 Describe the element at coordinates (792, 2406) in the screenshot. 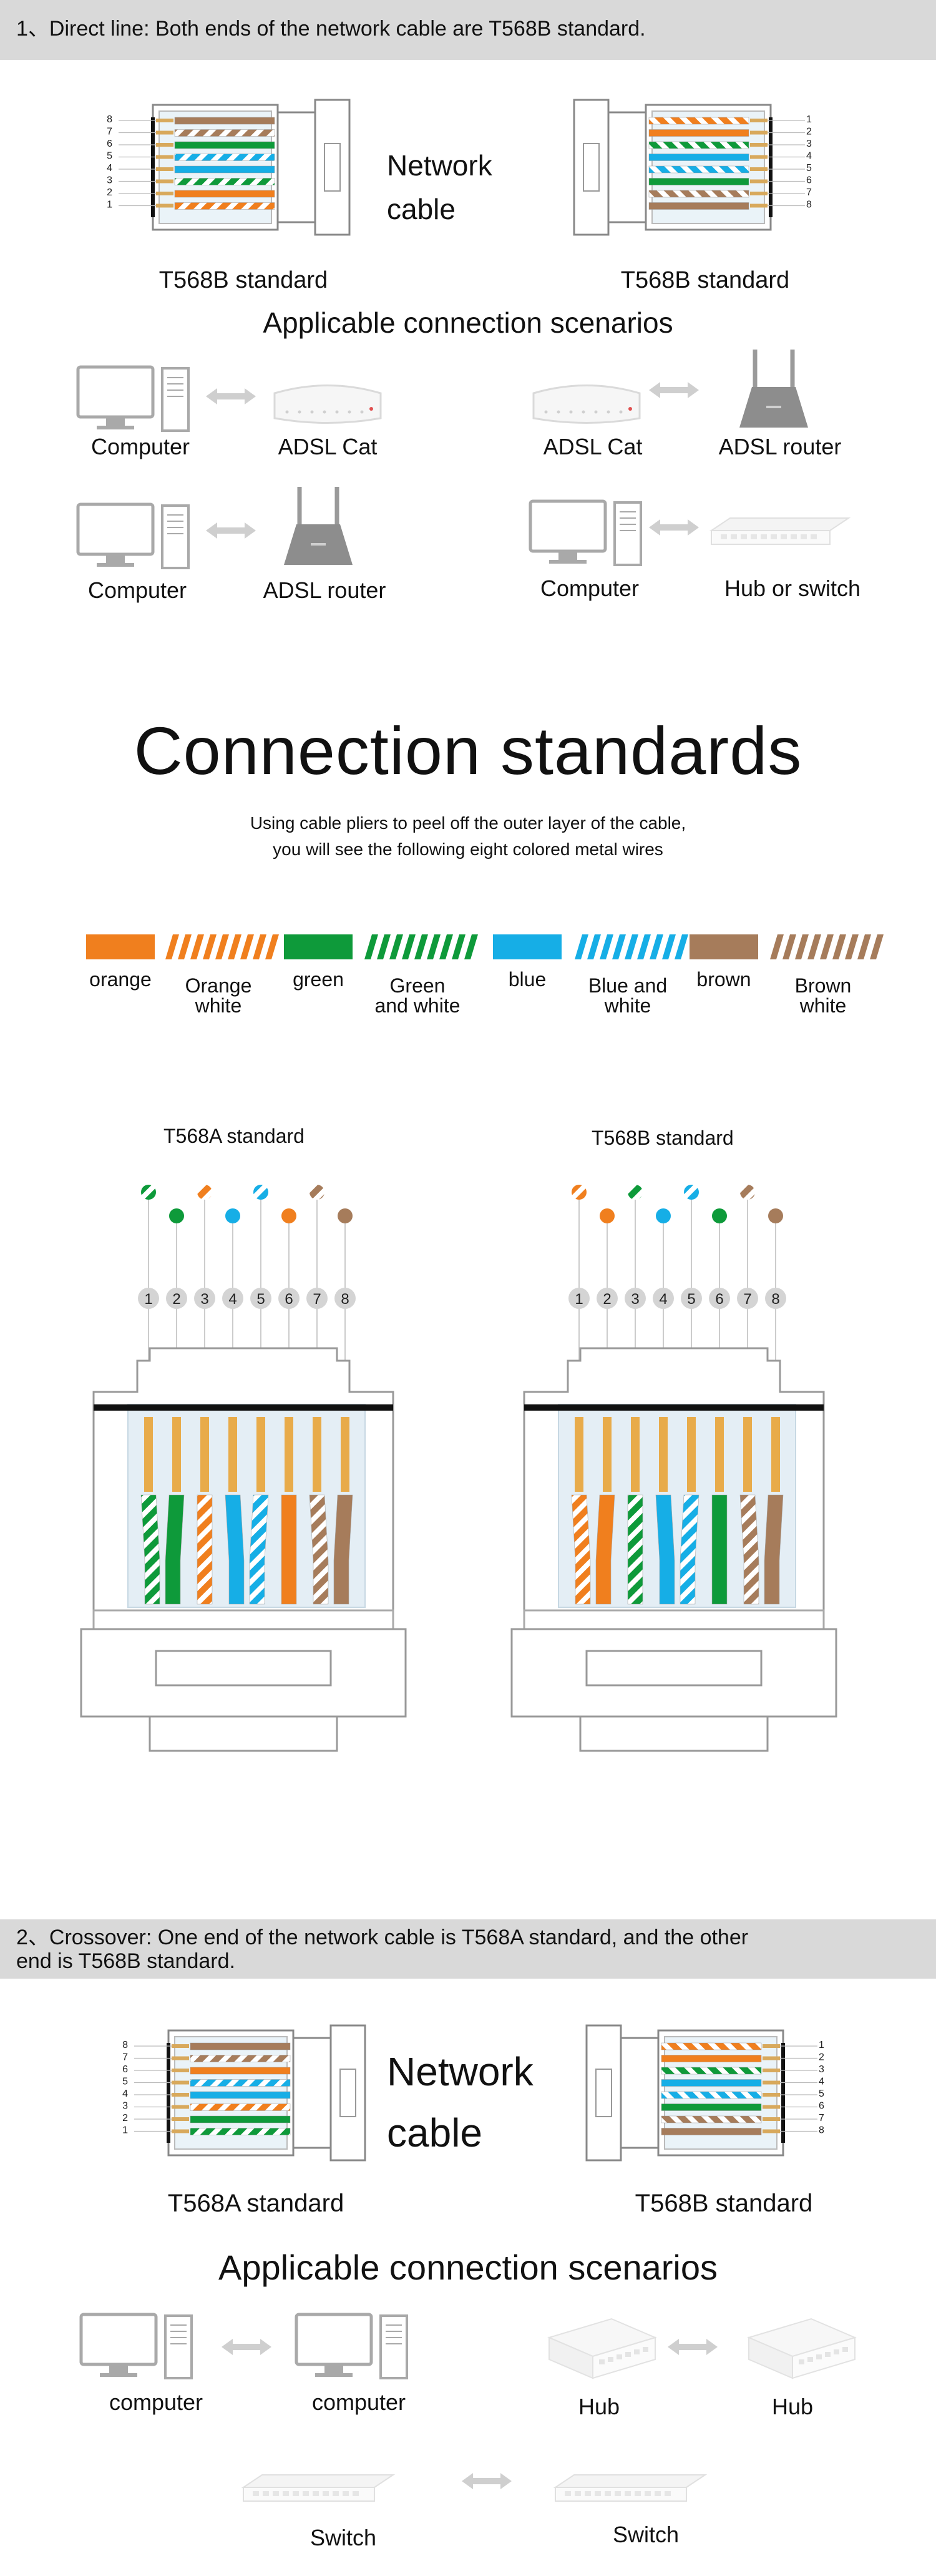

I see `scenario-label: Hub` at that location.